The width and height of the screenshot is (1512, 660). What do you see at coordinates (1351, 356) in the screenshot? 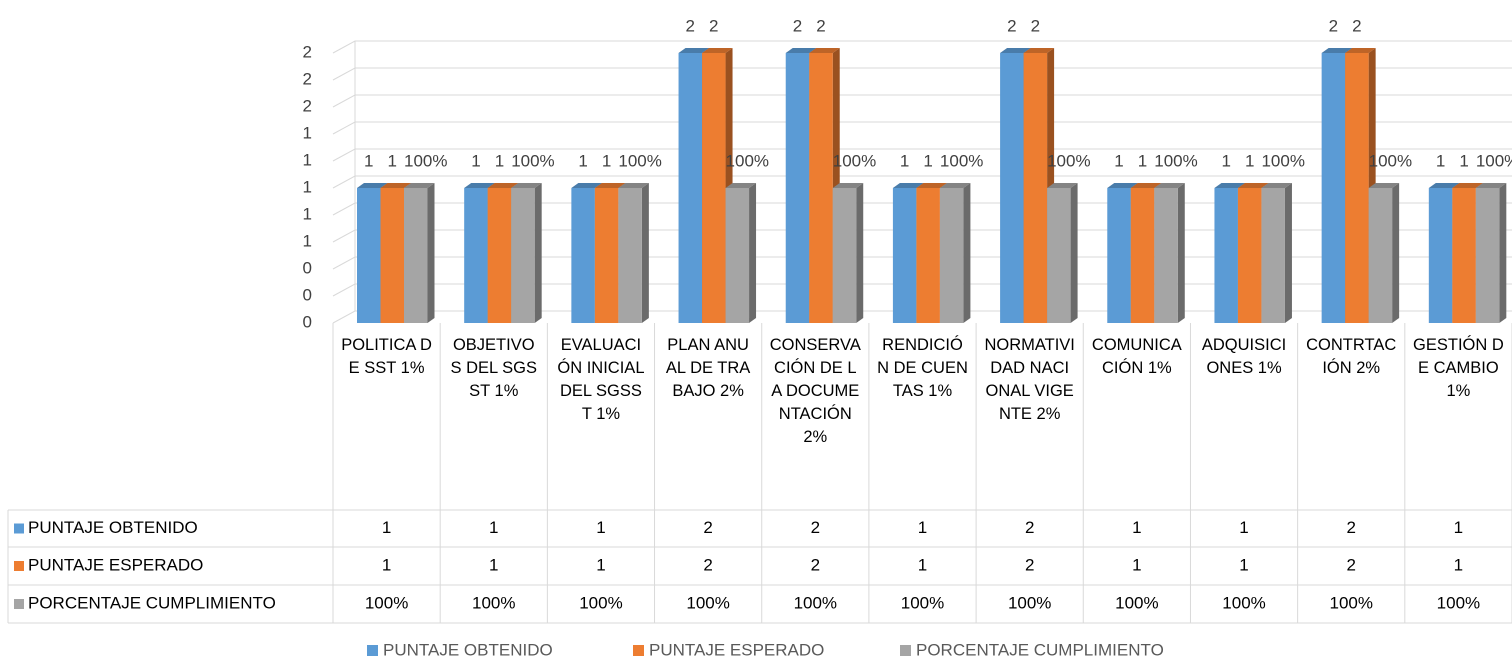
I see `category-cell: CONTRTACIÓN 2%` at bounding box center [1351, 356].